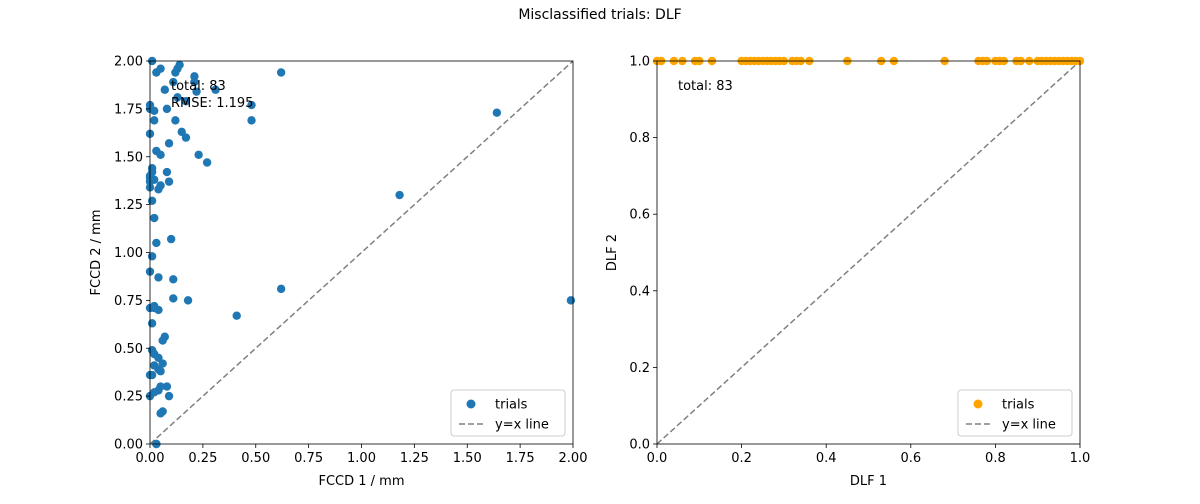 The width and height of the screenshot is (1200, 504). I want to click on y-tick-label: 1.00, so click(128, 253).